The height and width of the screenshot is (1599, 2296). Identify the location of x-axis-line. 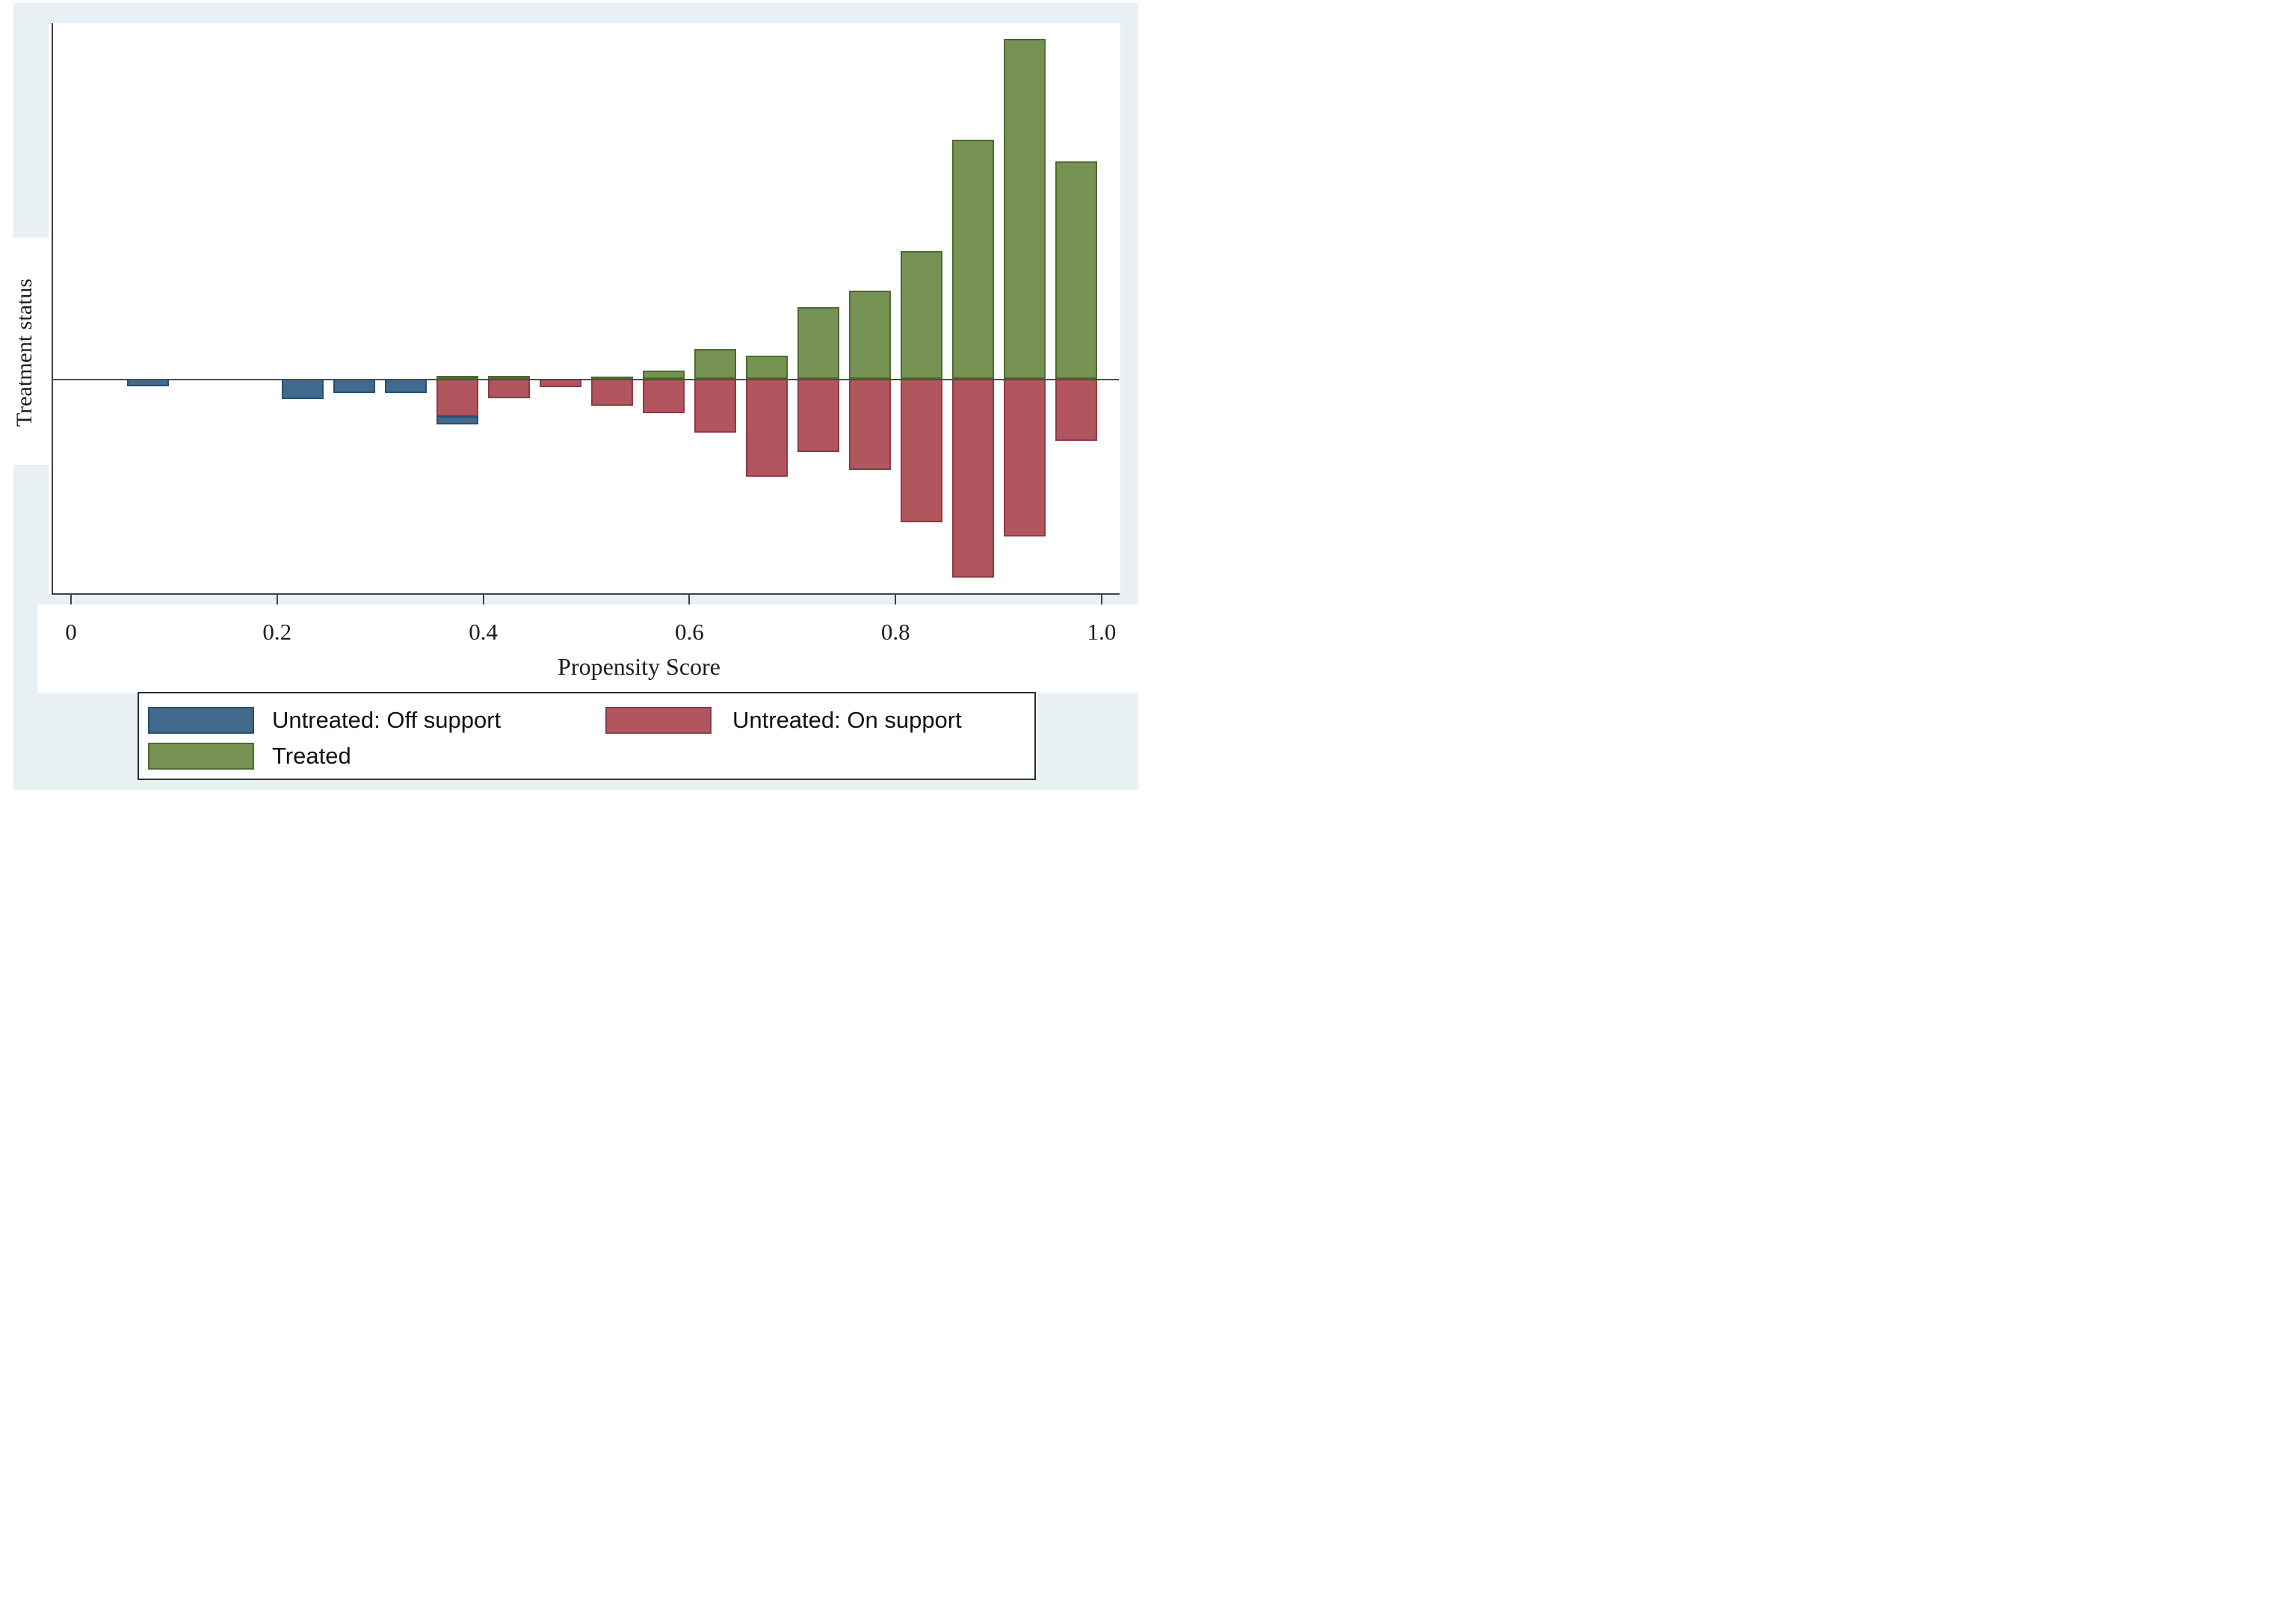
(586, 594).